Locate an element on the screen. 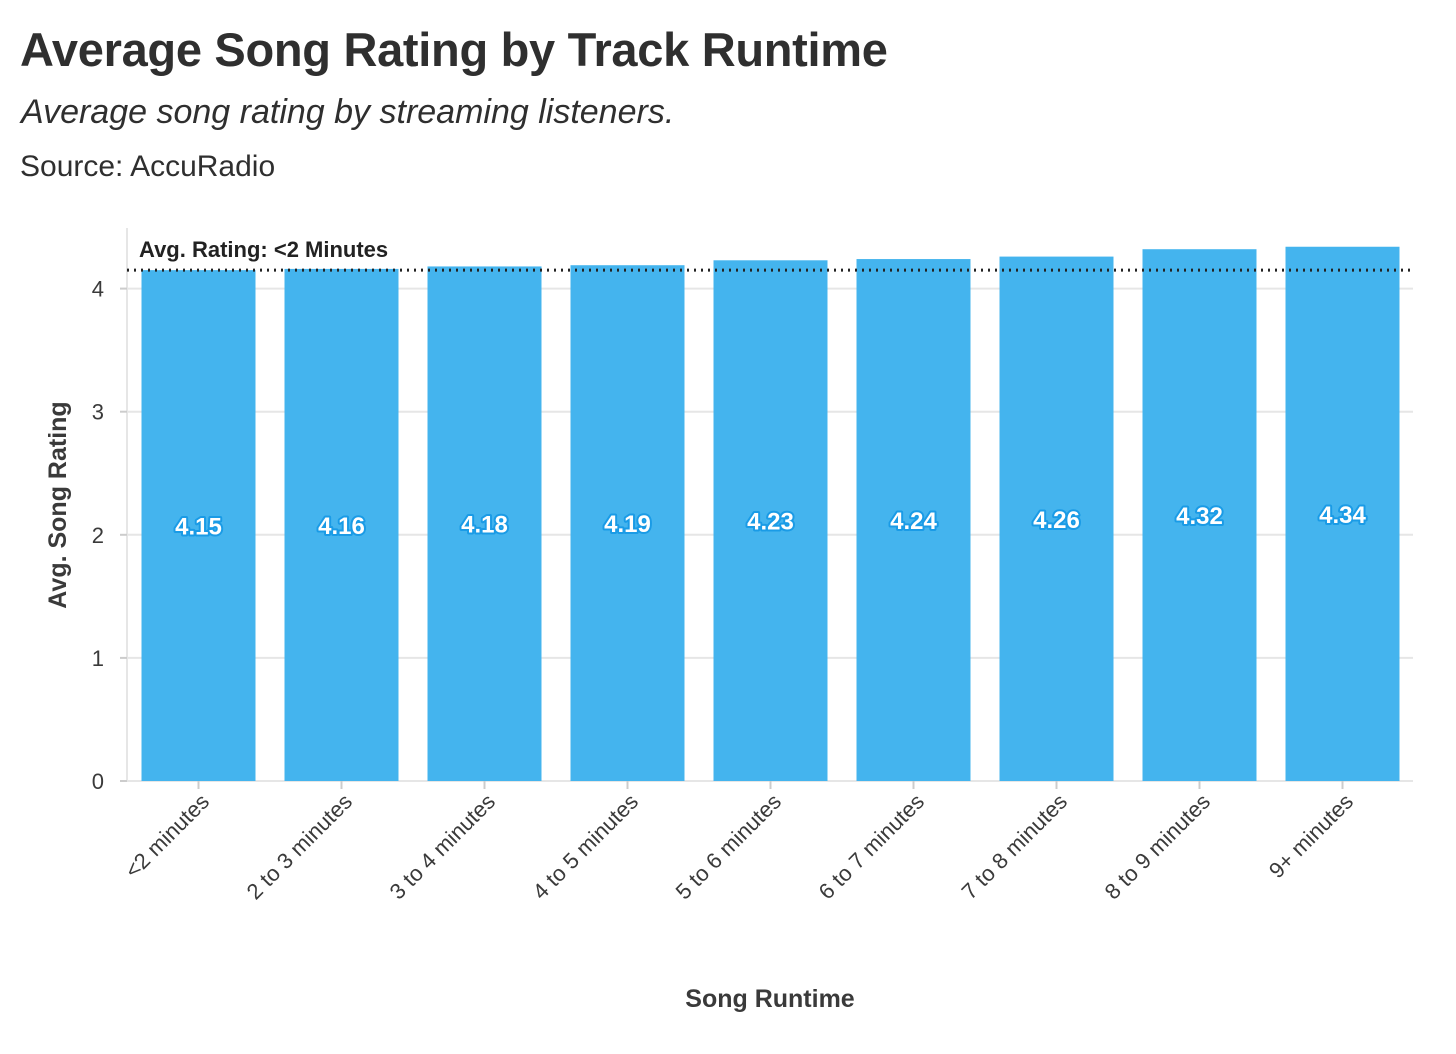 This screenshot has width=1456, height=1054. bar-value-label: 4.16 is located at coordinates (341, 526).